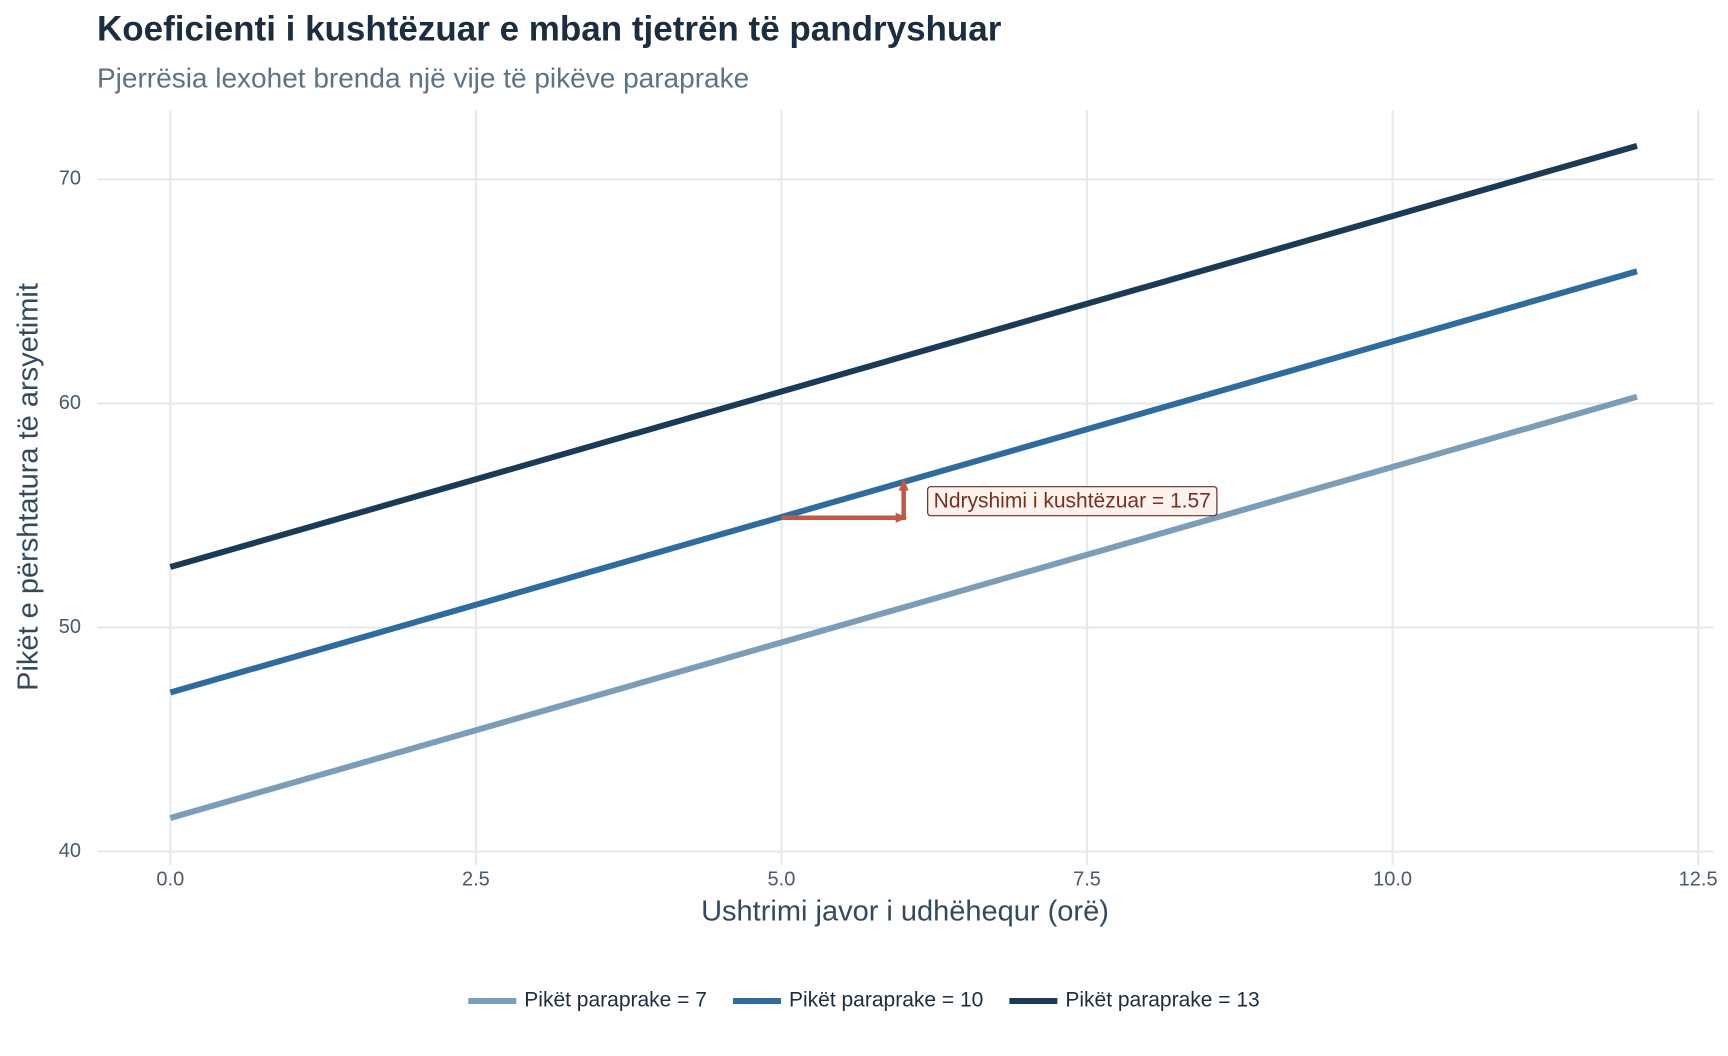  I want to click on x-tick-label: 5.0, so click(782, 879).